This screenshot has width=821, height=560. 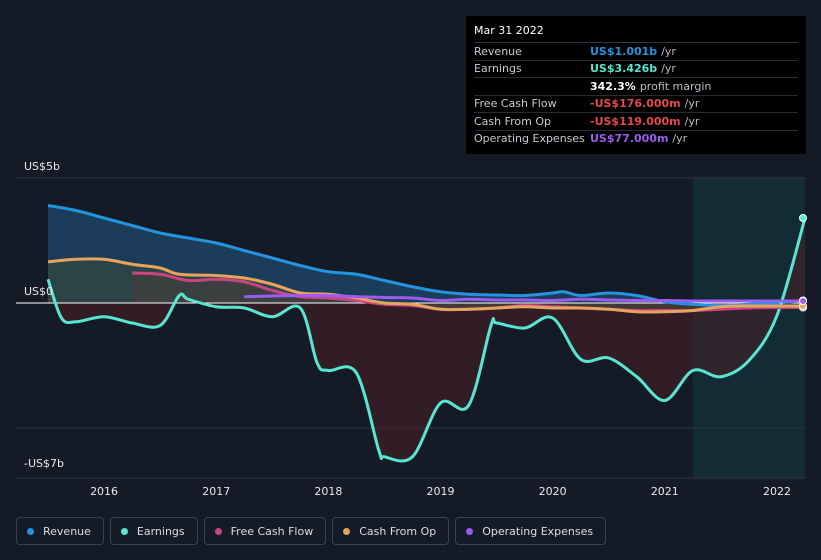 I want to click on x-tick-label: 2018, so click(x=328, y=491).